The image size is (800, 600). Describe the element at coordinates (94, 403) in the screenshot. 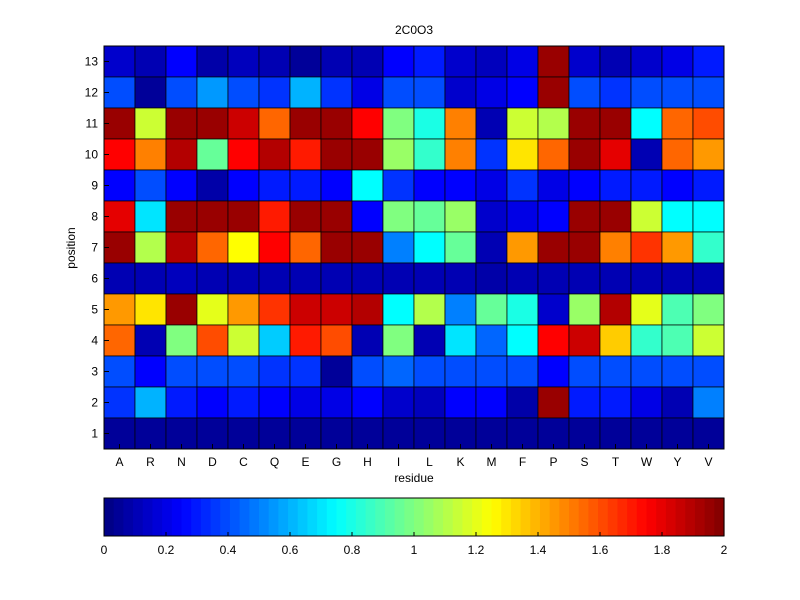

I see `y-tick-label: 2` at that location.